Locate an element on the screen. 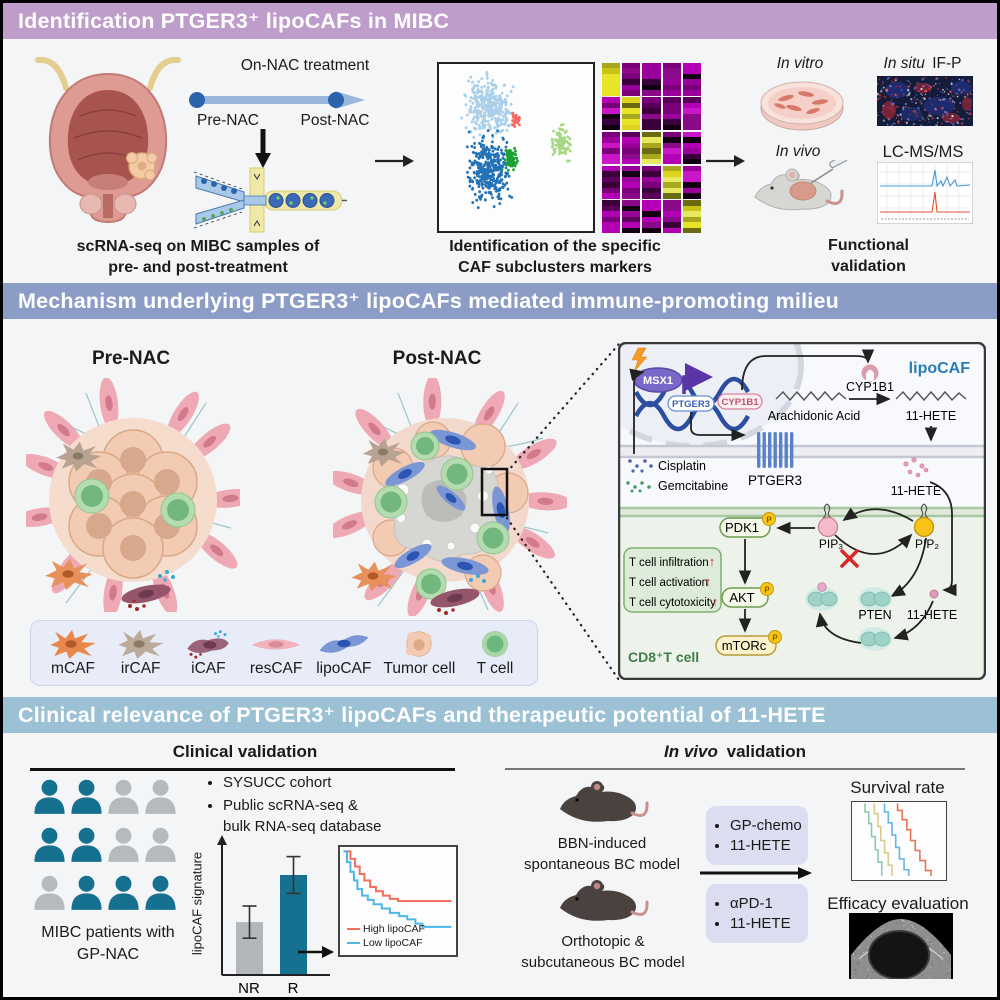 This screenshot has height=1000, width=1000. ircaf-icon is located at coordinates (141, 644).